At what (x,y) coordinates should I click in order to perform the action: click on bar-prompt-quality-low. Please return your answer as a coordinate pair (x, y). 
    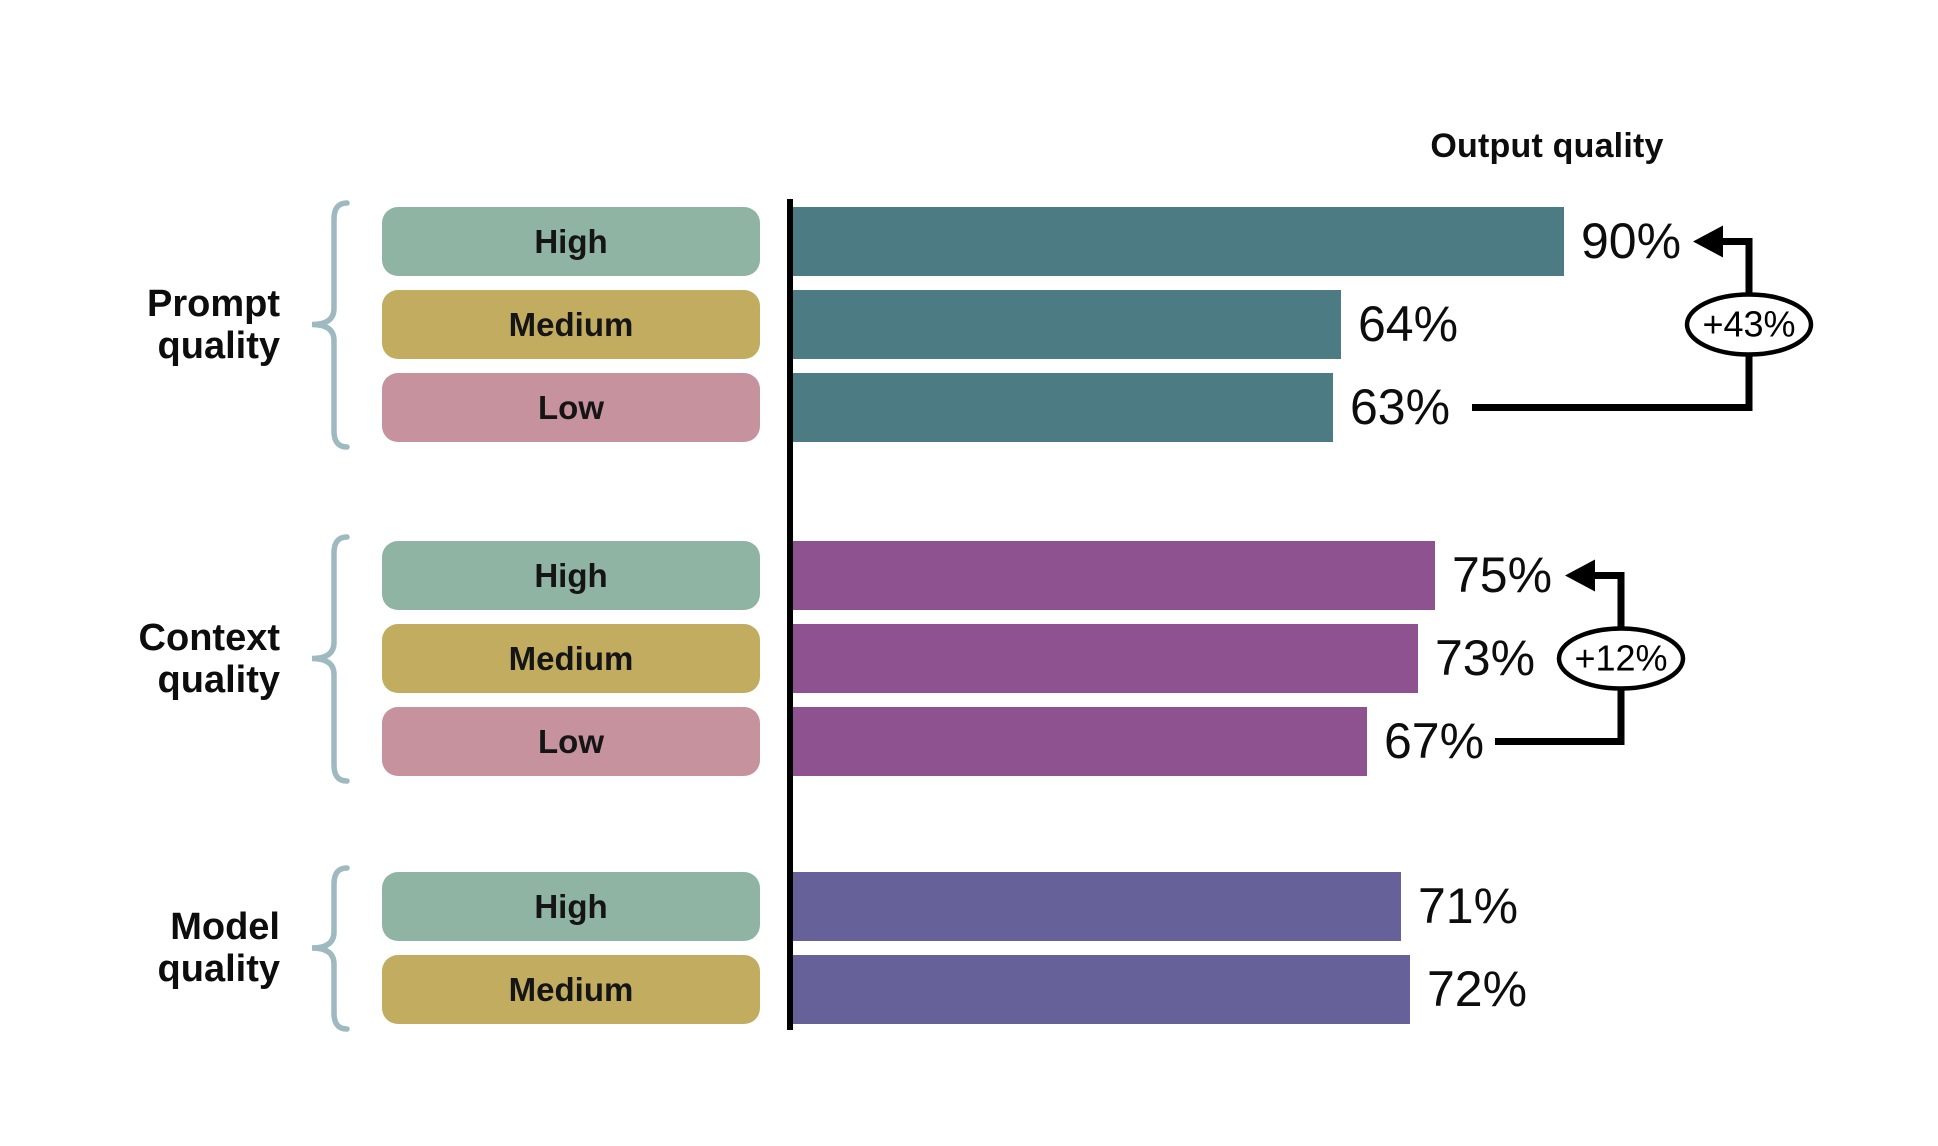
    Looking at the image, I should click on (1063, 407).